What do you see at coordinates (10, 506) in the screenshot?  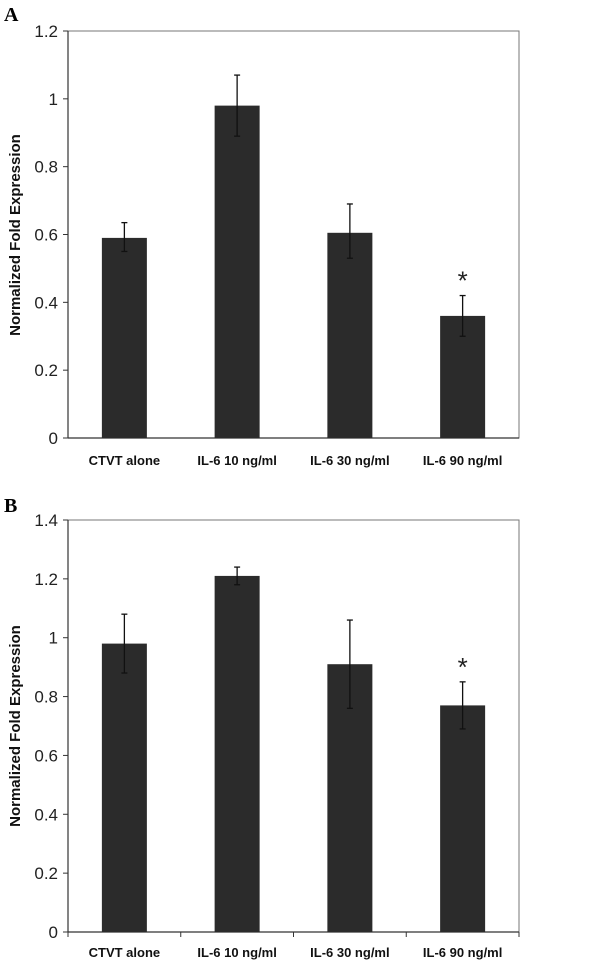 I see `panel-label: B` at bounding box center [10, 506].